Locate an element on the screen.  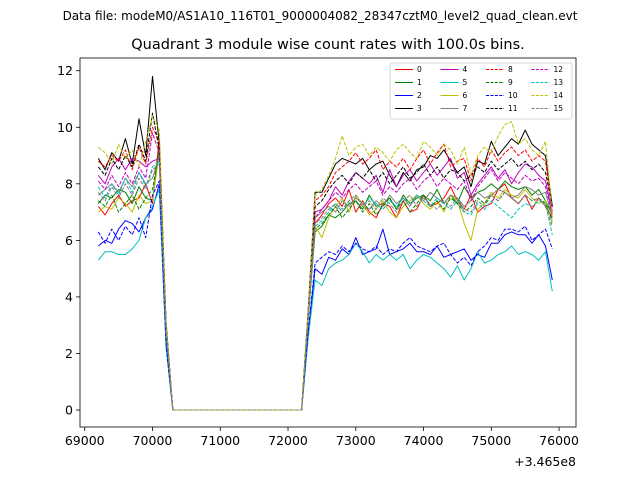
x-axis: 69000 70000 71000 72000 73000 74000 75000 76000 is located at coordinates (322, 437).